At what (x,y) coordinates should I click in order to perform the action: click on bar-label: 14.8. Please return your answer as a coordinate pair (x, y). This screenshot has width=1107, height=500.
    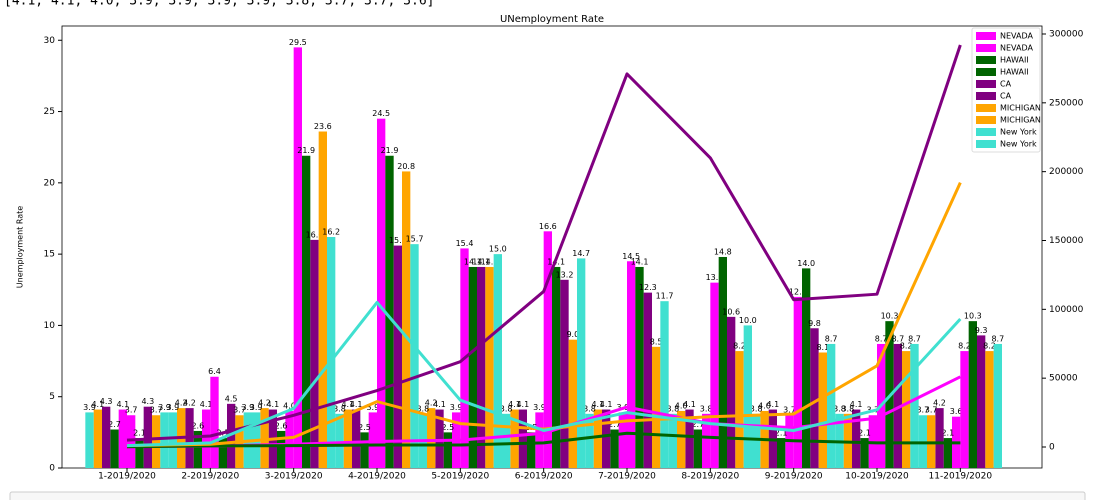
    Looking at the image, I should click on (723, 251).